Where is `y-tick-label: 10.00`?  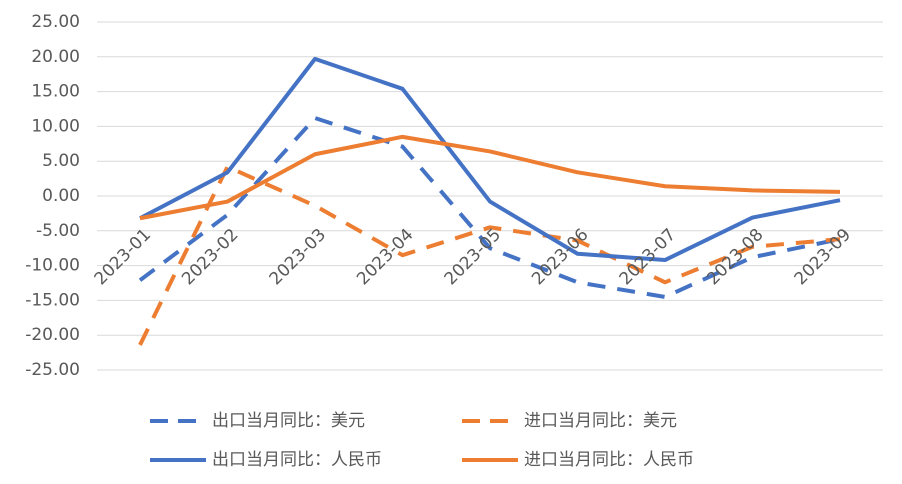
y-tick-label: 10.00 is located at coordinates (55, 126).